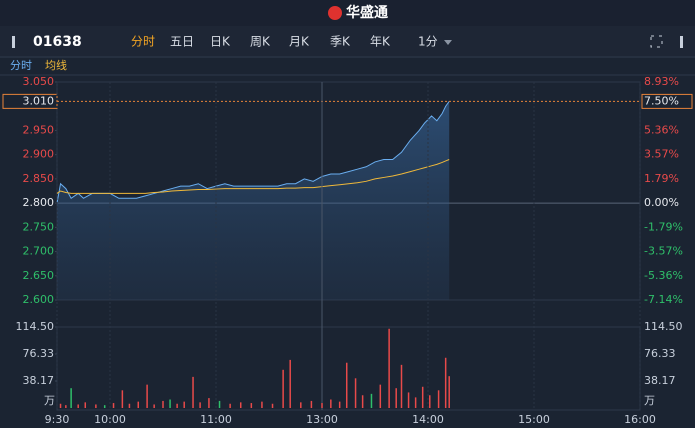 This screenshot has height=428, width=695. Describe the element at coordinates (663, 226) in the screenshot. I see `y2-tick-label: -1.79%` at that location.